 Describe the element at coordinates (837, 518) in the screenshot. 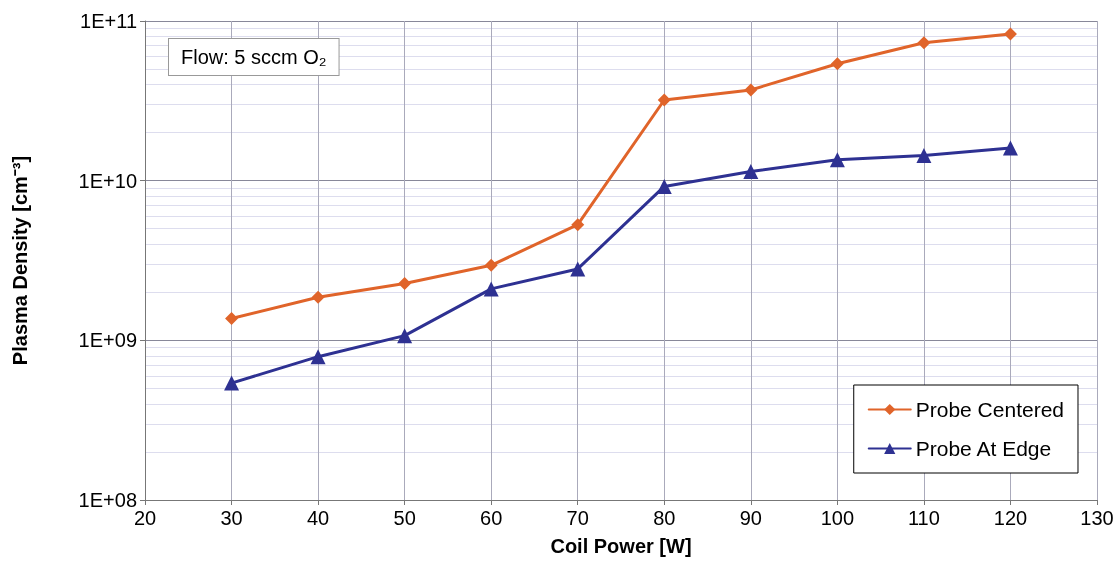

I see `x-tick-label: 100` at that location.